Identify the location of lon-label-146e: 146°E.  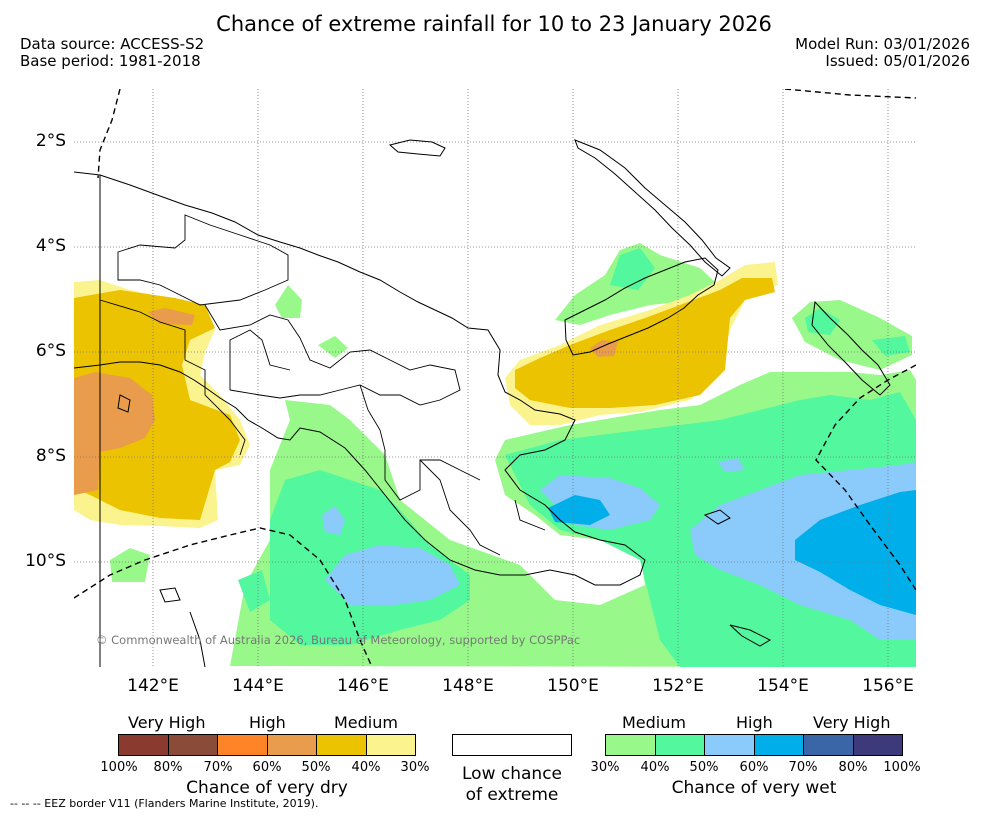
(363, 686).